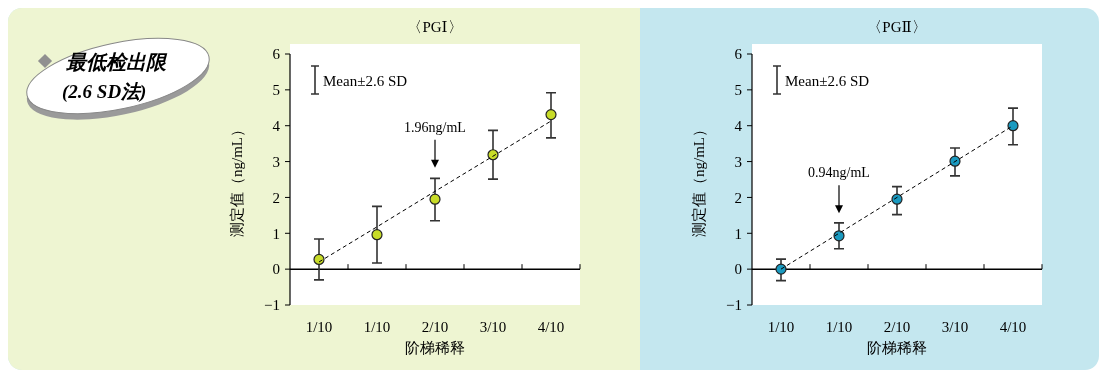 The image size is (1107, 378). What do you see at coordinates (104, 92) in the screenshot?
I see `text: (2.6 SD法)` at bounding box center [104, 92].